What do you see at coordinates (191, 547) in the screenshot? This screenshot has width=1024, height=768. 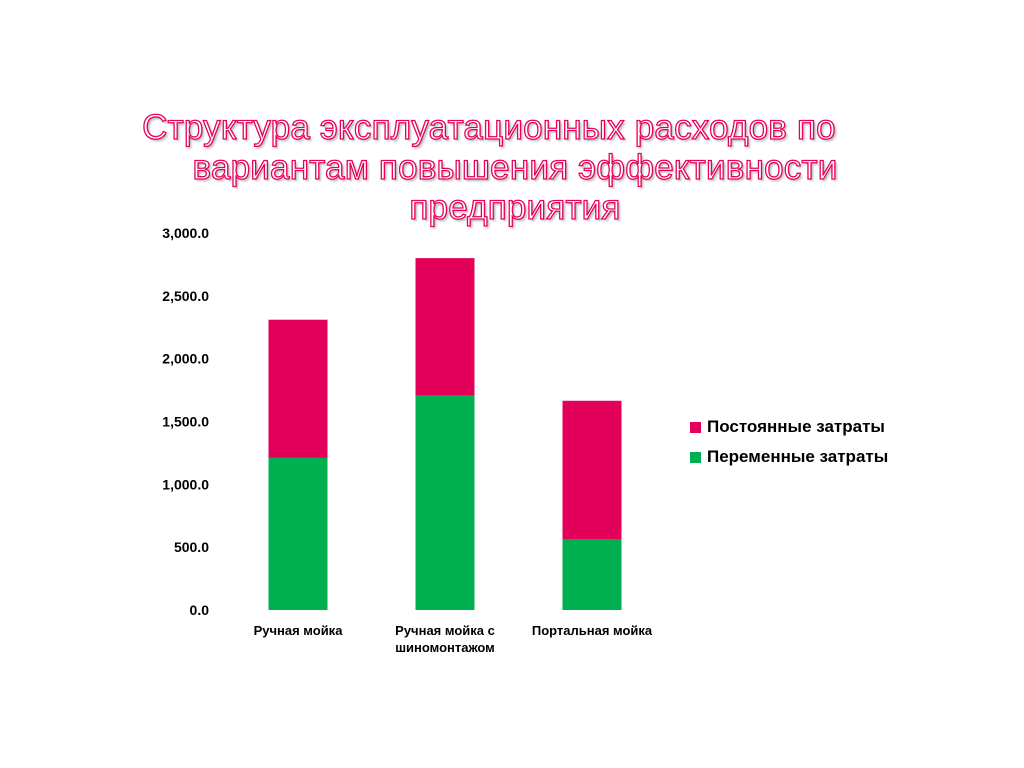 I see `y-tick-label: 500.0` at bounding box center [191, 547].